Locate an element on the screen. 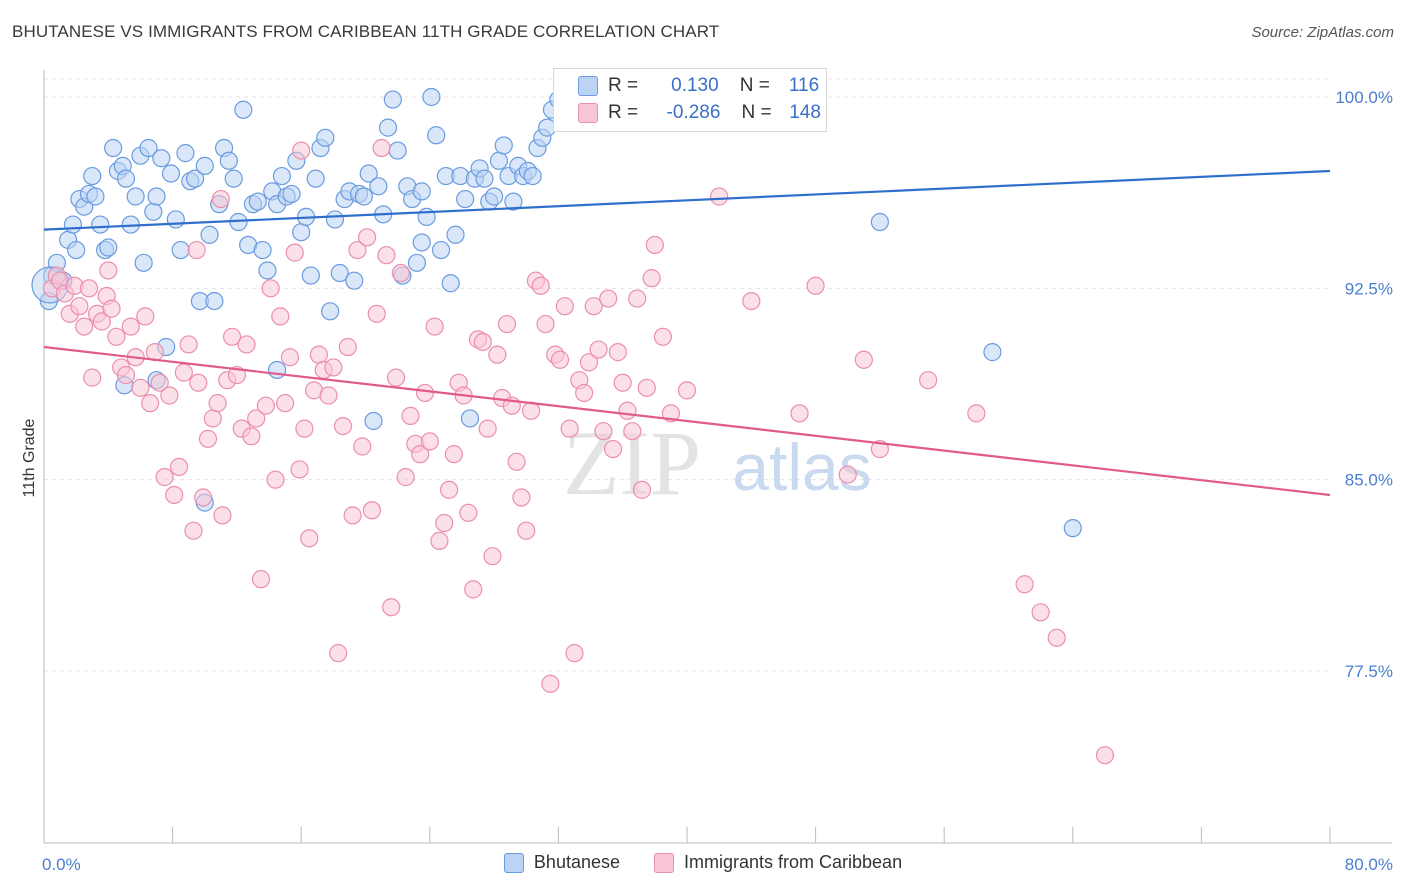 The image size is (1406, 892). legend-label: Bhutanese is located at coordinates (576, 862).